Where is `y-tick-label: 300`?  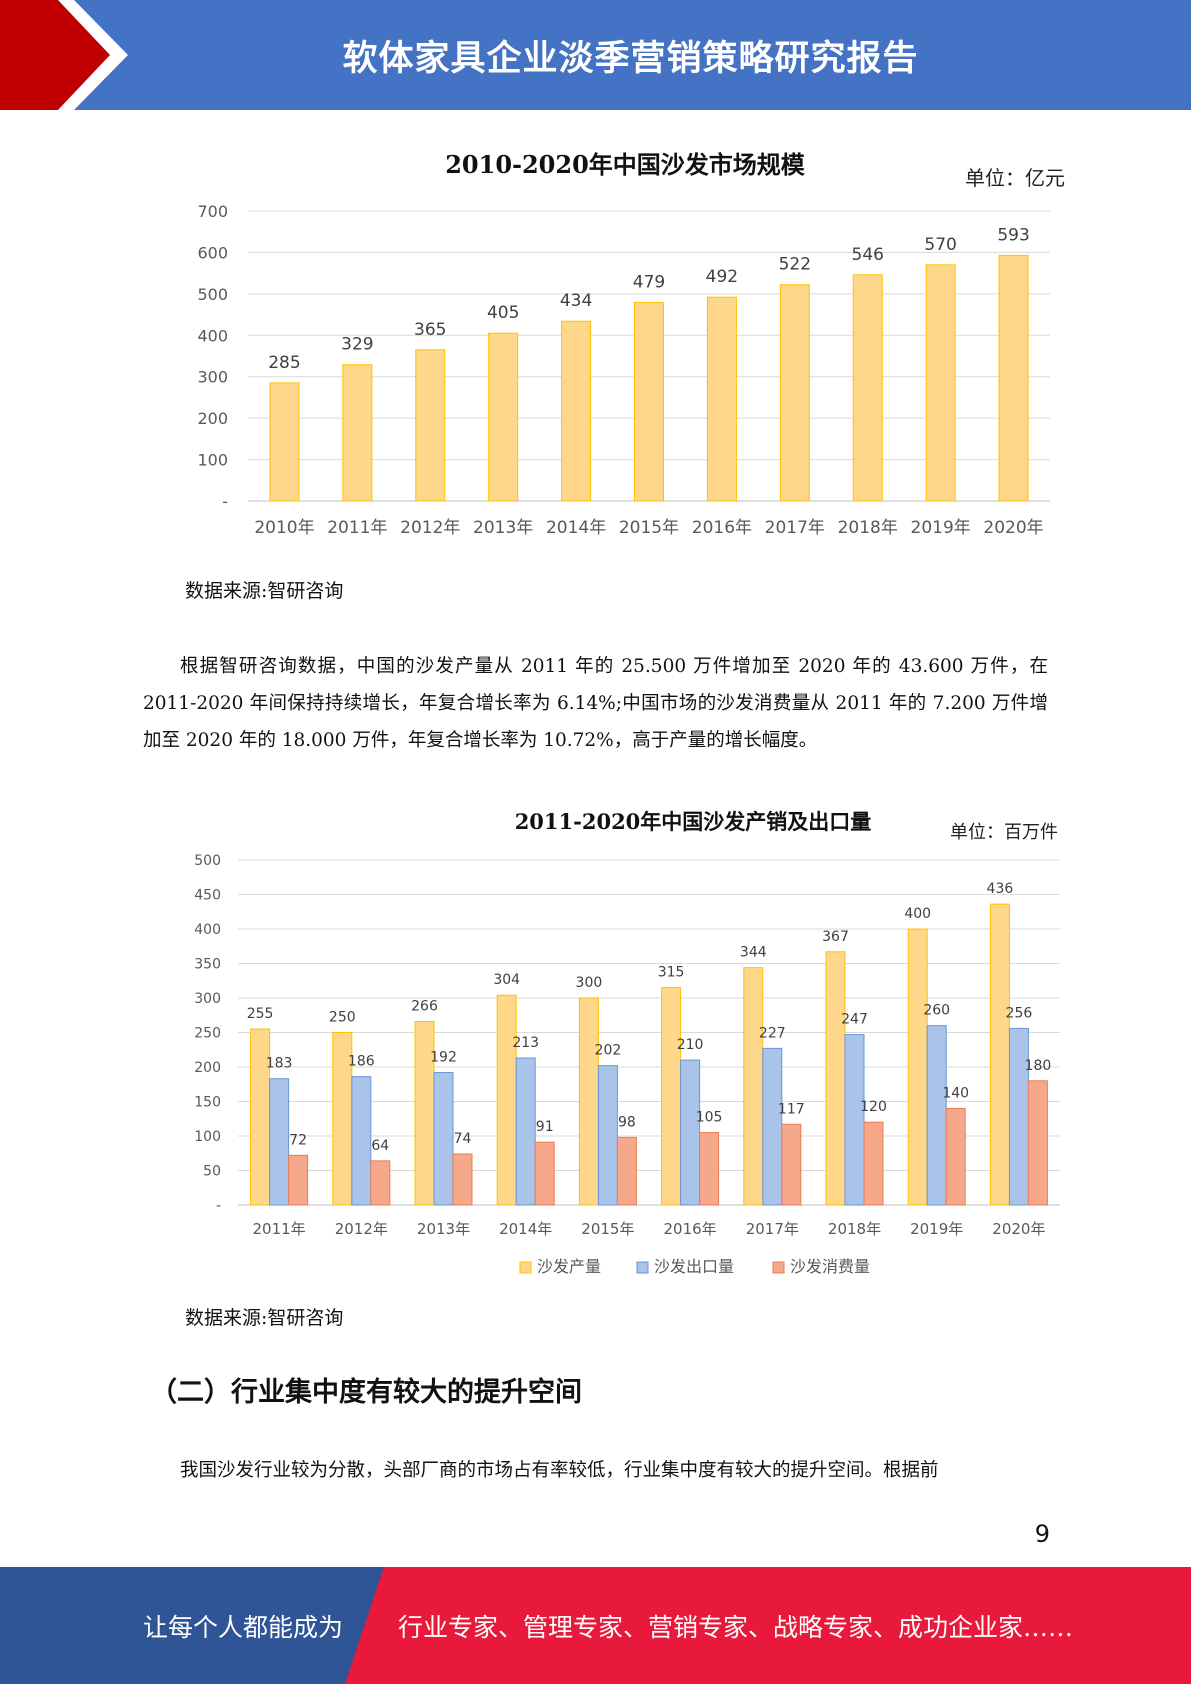
y-tick-label: 300 is located at coordinates (212, 377).